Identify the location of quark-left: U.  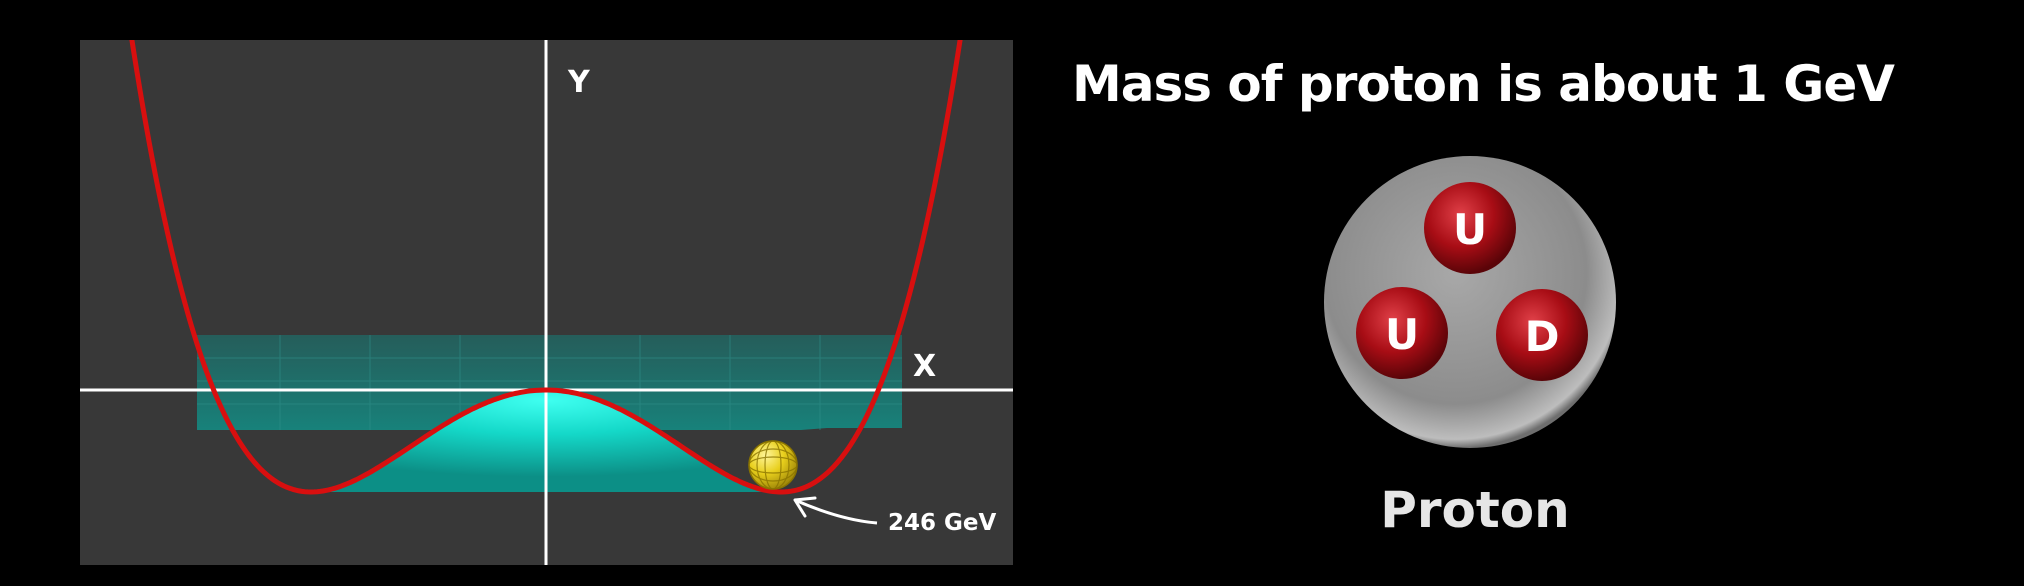
(1402, 333).